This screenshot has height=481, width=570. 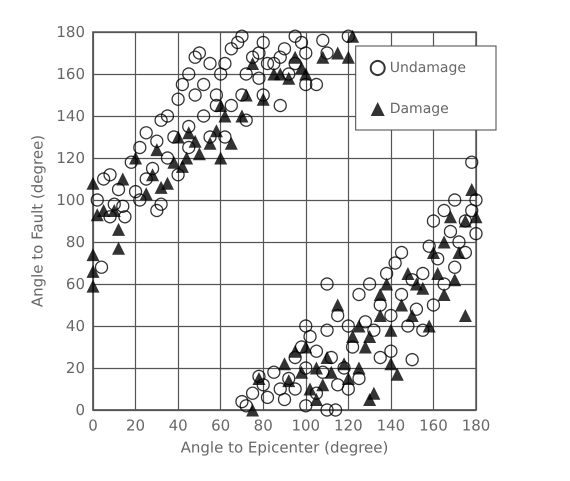 I want to click on x-tick-label: 40, so click(x=178, y=425).